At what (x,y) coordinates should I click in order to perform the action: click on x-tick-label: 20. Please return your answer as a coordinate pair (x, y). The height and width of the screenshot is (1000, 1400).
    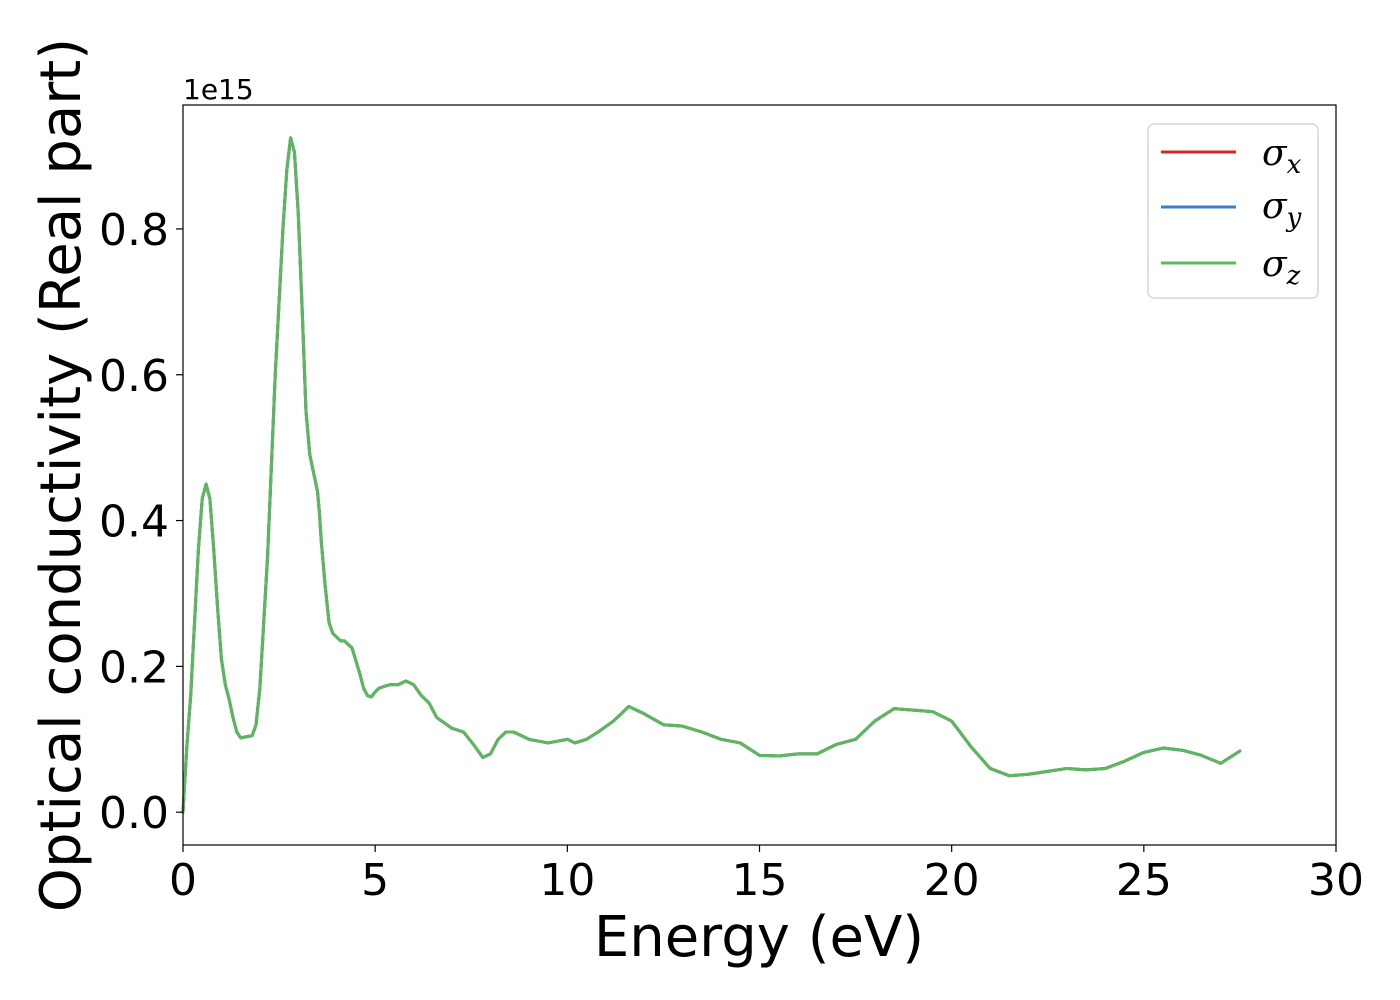
    Looking at the image, I should click on (952, 880).